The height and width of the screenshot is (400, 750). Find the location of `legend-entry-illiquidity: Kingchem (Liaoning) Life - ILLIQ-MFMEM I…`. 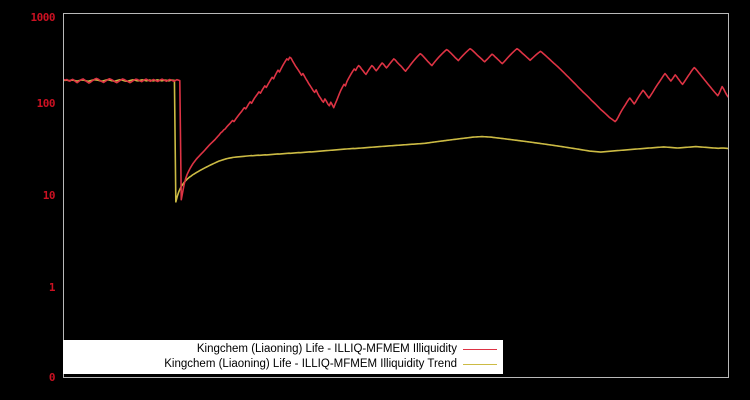

legend-entry-illiquidity: Kingchem (Liaoning) Life - ILLIQ-MFMEM I… is located at coordinates (280, 349).